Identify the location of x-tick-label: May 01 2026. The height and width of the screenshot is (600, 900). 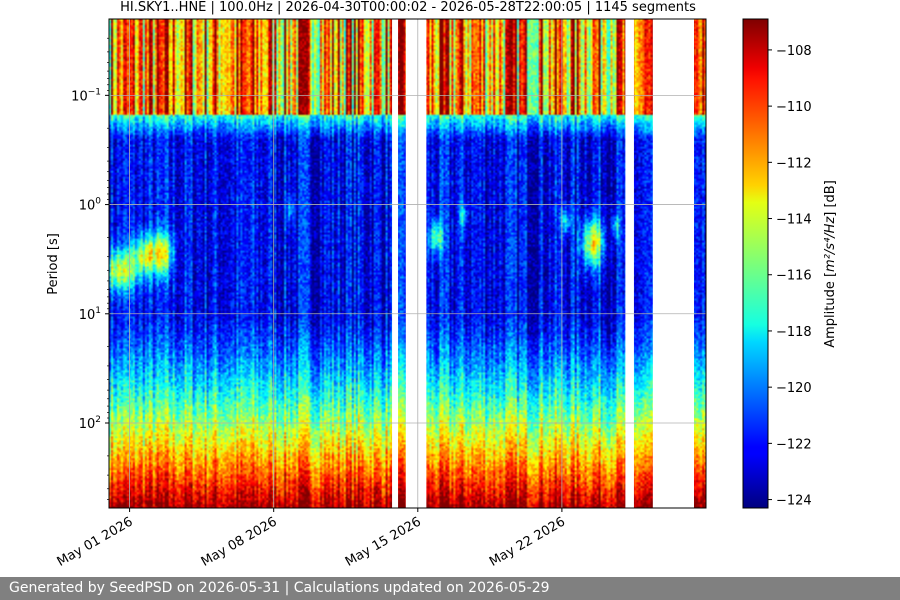
(95, 541).